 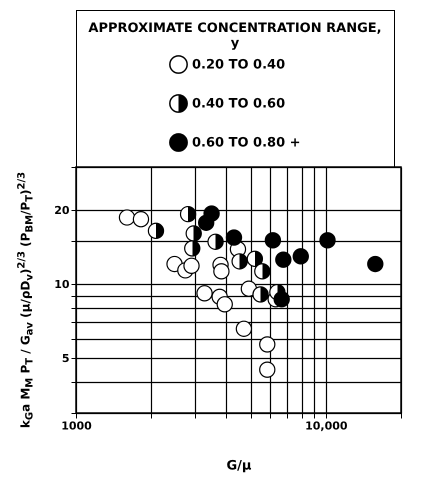 What do you see at coordinates (66, 358) in the screenshot?
I see `y-tick-label: 5` at bounding box center [66, 358].